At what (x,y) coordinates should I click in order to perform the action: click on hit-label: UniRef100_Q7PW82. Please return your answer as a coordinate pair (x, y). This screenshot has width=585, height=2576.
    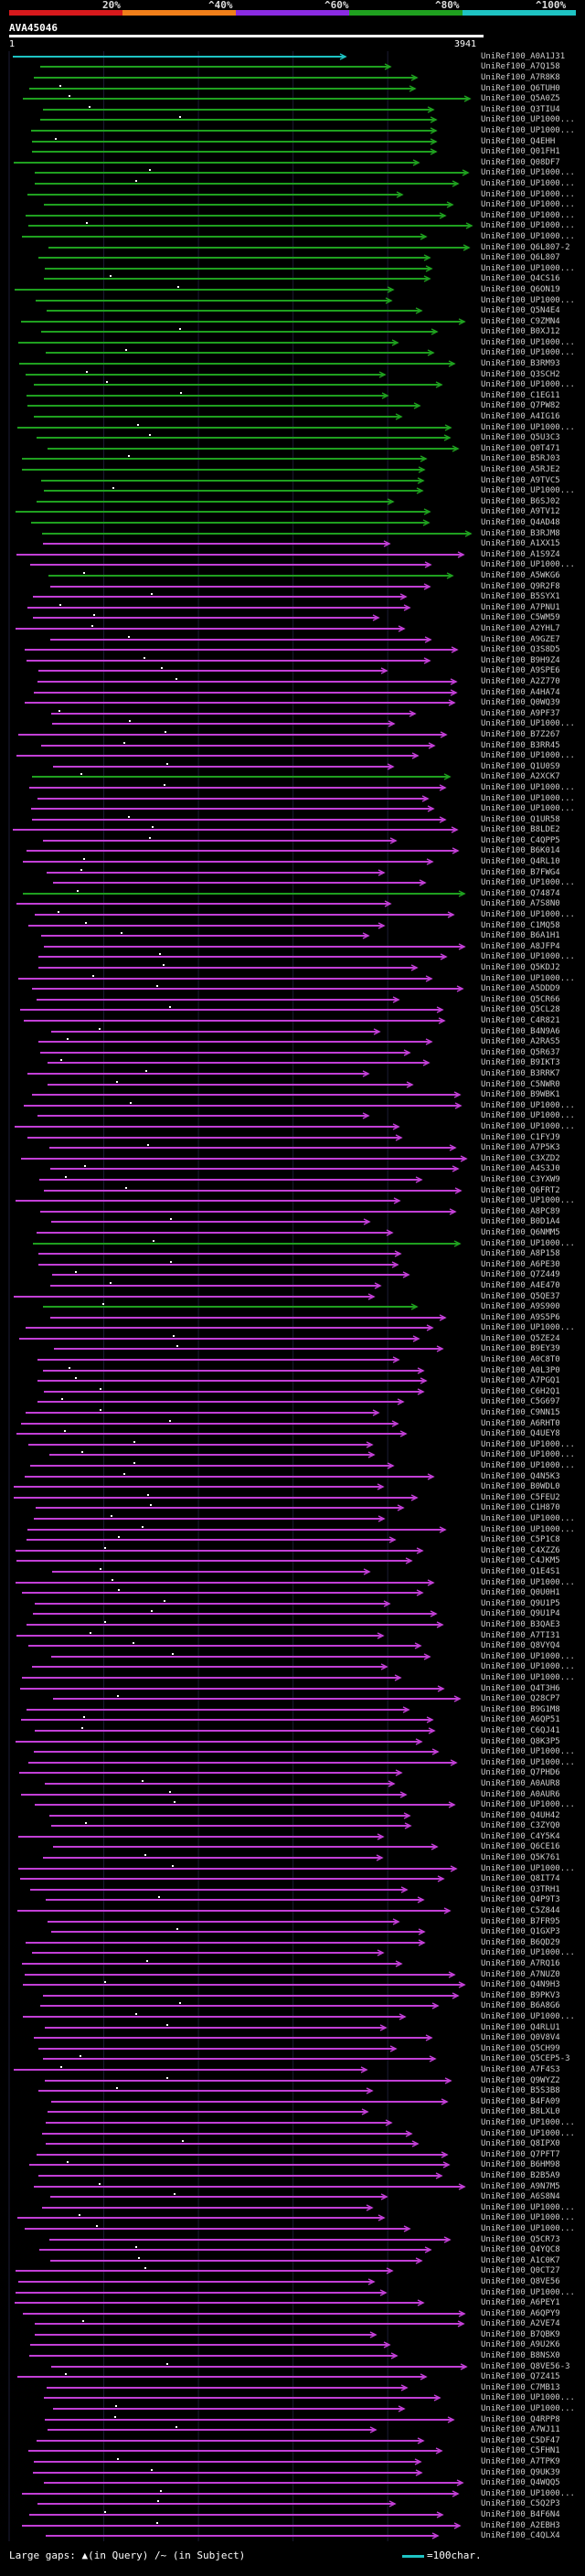
    Looking at the image, I should click on (520, 405).